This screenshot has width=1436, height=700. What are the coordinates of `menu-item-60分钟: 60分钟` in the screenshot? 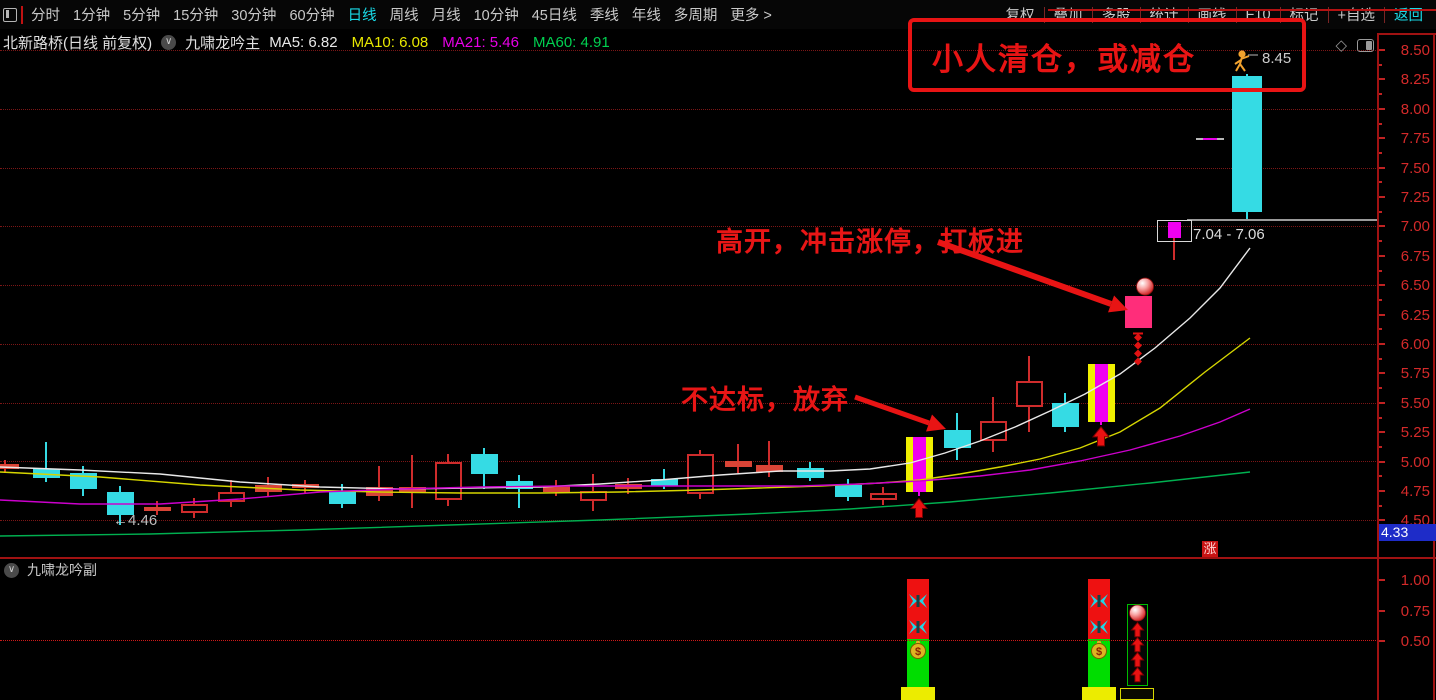 It's located at (312, 16).